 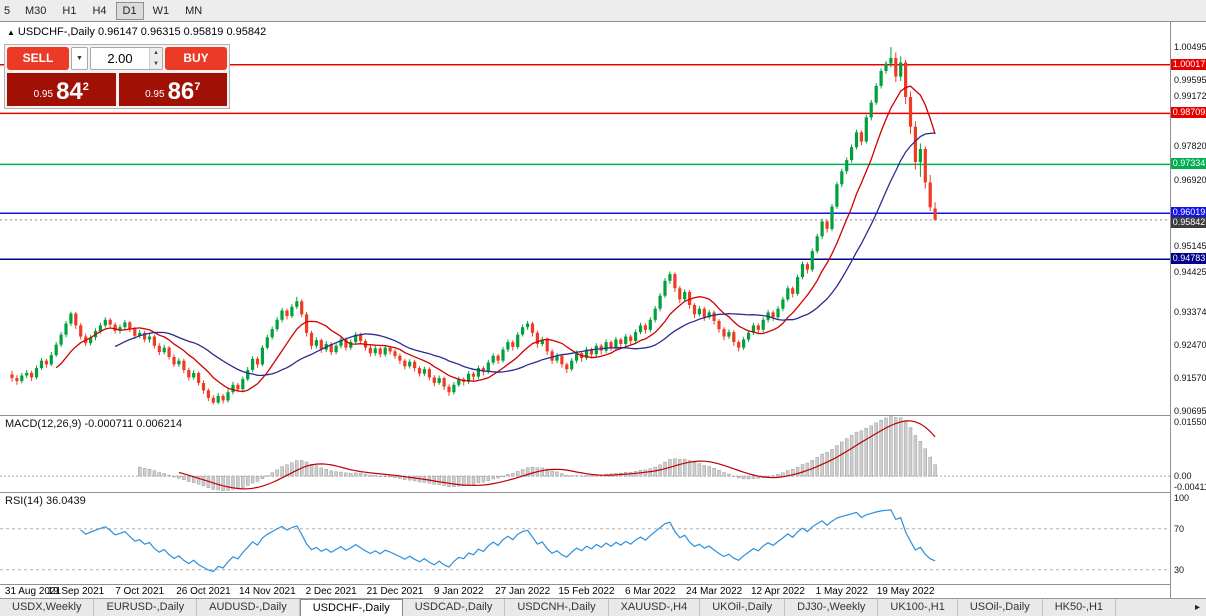 I want to click on chart-tab-dj30-weekly: DJ30-,Weekly, so click(x=832, y=607).